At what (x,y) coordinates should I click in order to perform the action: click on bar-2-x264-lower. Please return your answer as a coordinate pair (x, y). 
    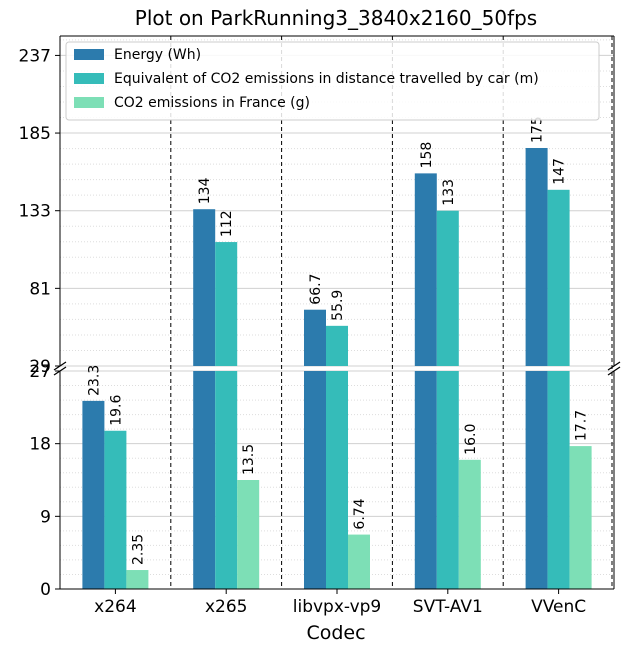
    Looking at the image, I should click on (115, 509).